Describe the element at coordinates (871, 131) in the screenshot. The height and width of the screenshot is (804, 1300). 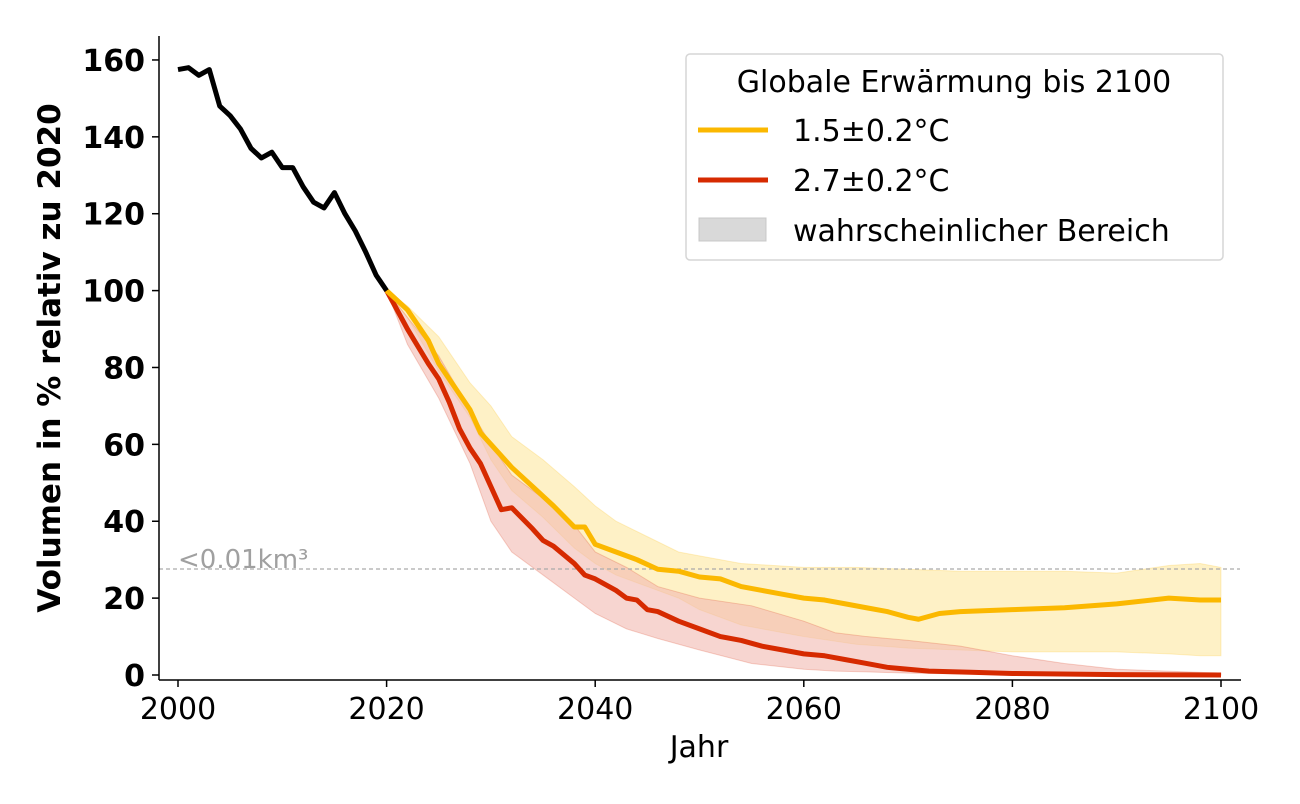
I see `legend-entry-1: 1.5±0.2°C` at that location.